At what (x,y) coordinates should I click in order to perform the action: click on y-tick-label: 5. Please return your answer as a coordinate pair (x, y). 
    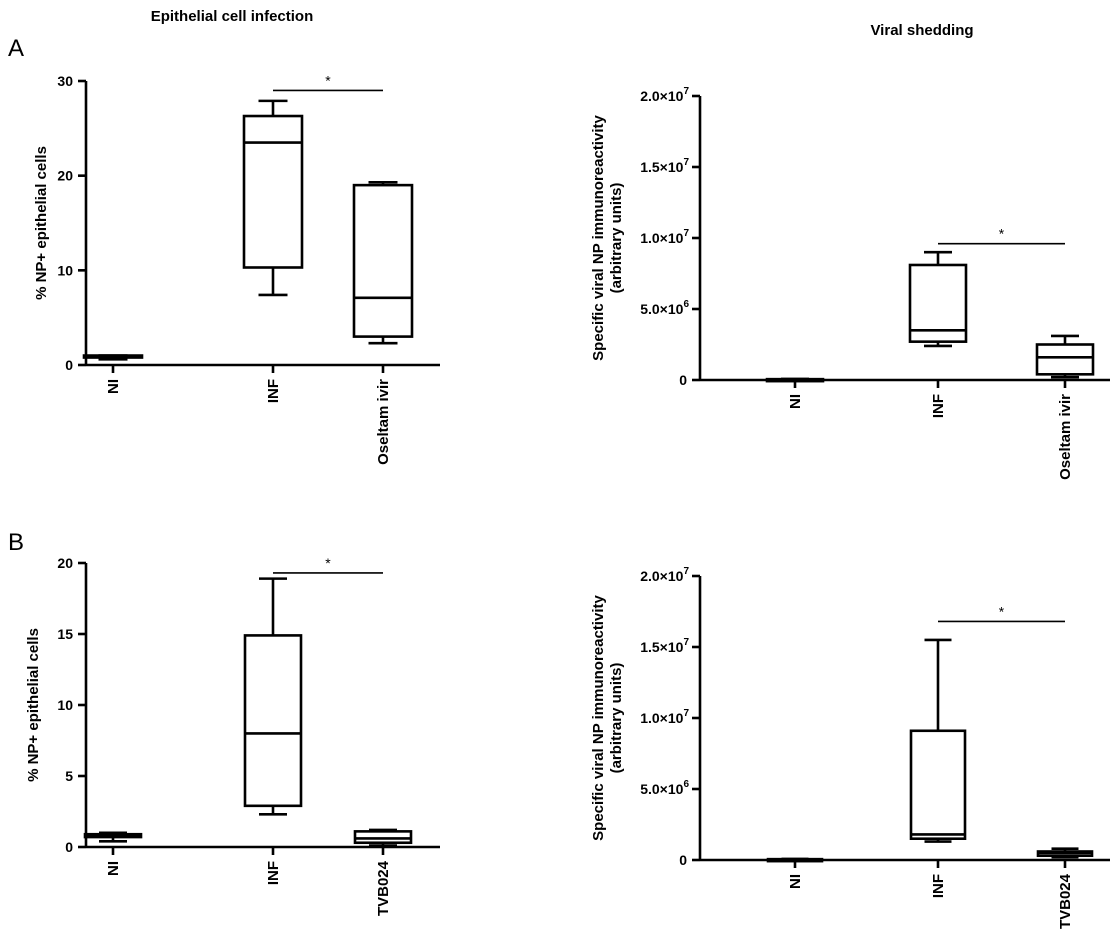
    Looking at the image, I should click on (69, 776).